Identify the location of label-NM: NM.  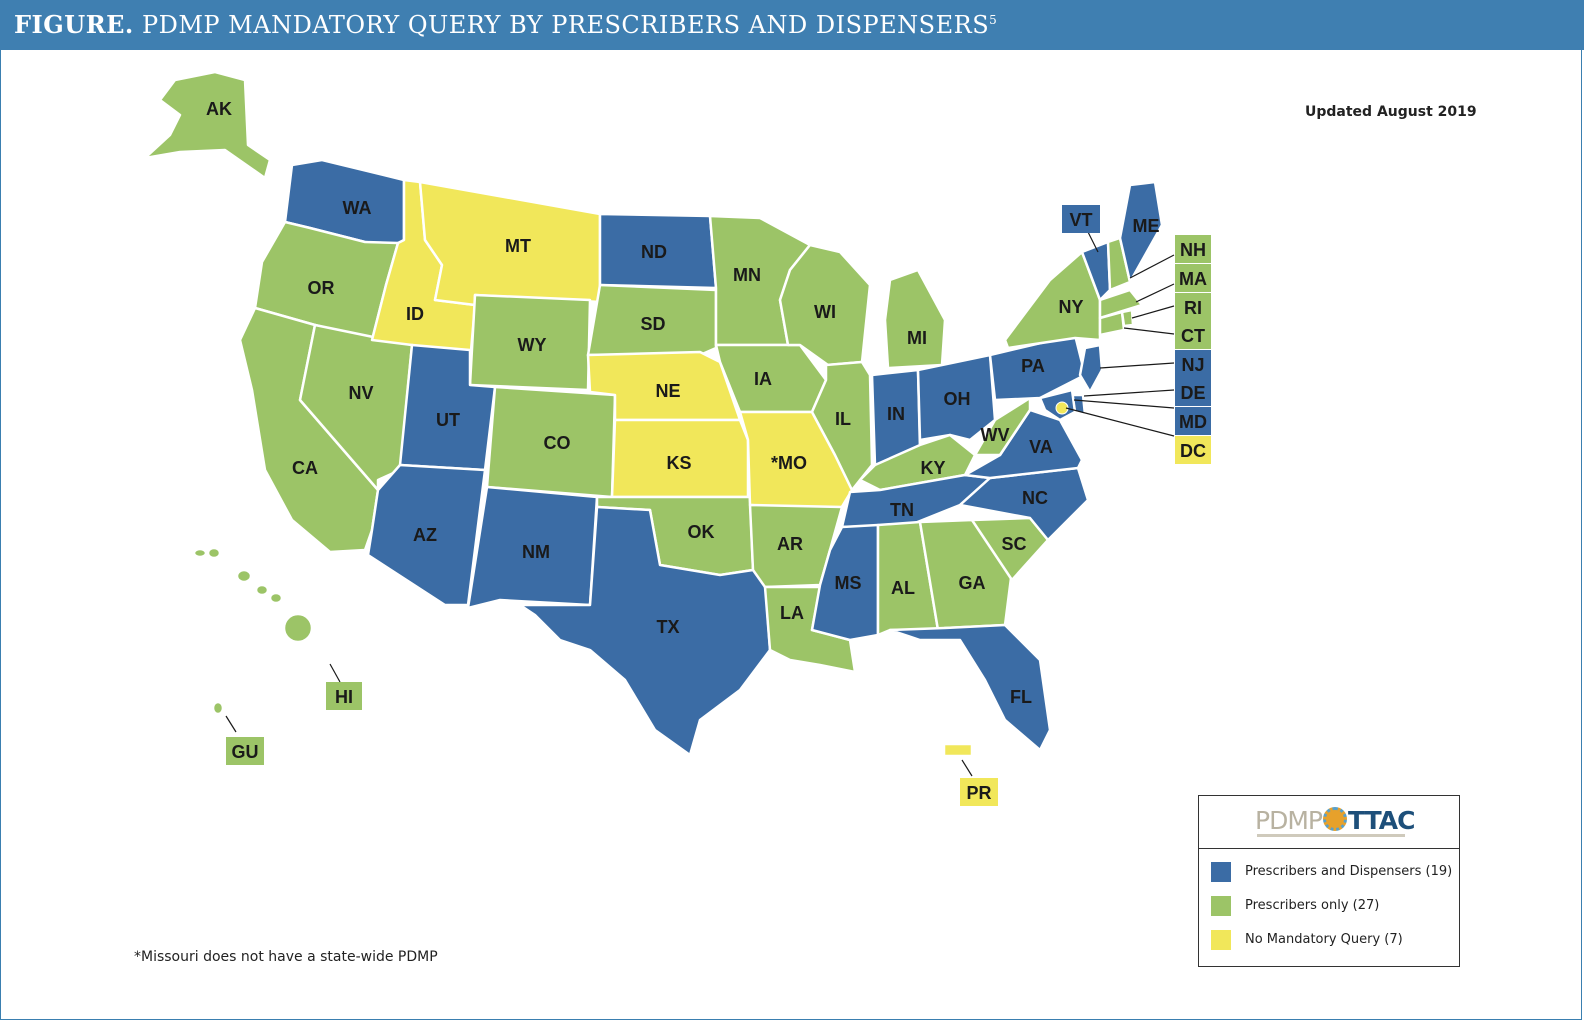
(536, 552).